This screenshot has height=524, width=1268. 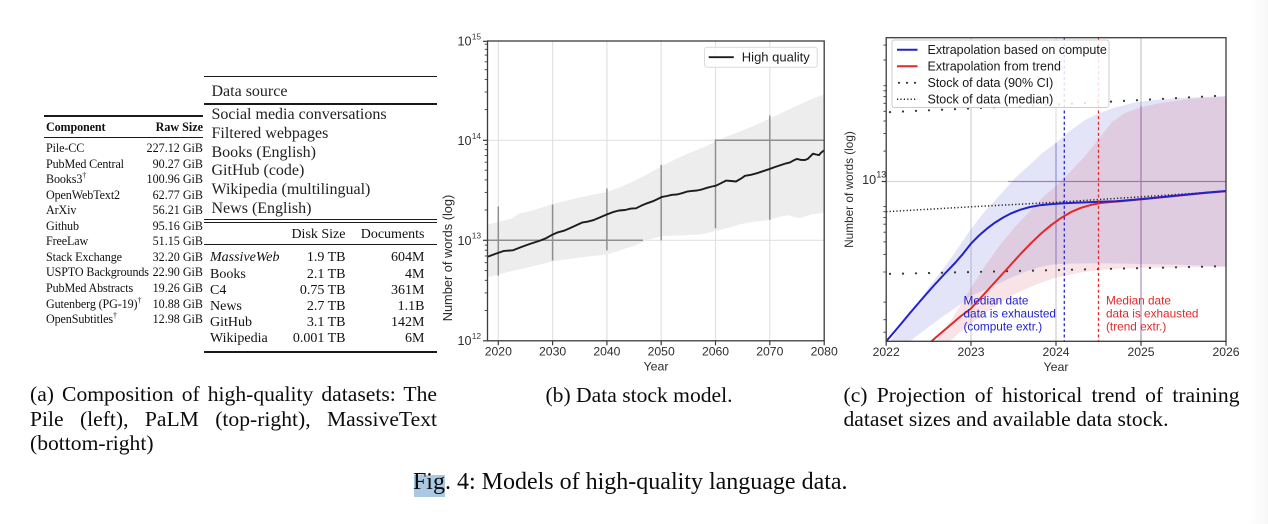 What do you see at coordinates (776, 57) in the screenshot?
I see `svg-text: High quality` at bounding box center [776, 57].